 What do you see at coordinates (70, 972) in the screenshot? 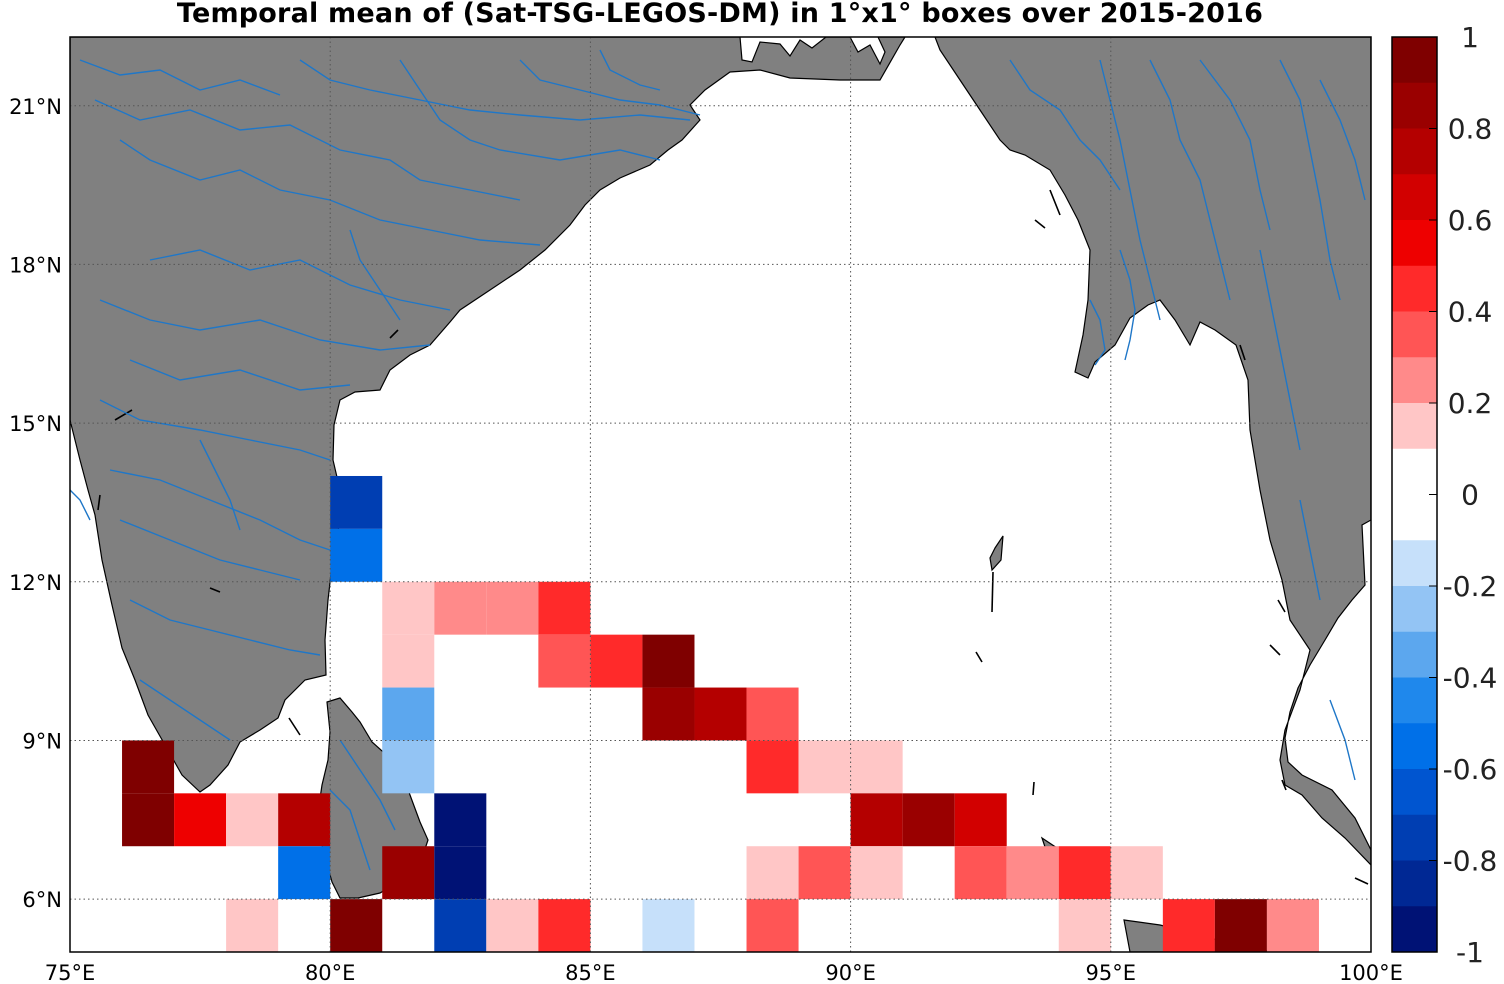
I see `x-tick-label: 75°E` at bounding box center [70, 972].